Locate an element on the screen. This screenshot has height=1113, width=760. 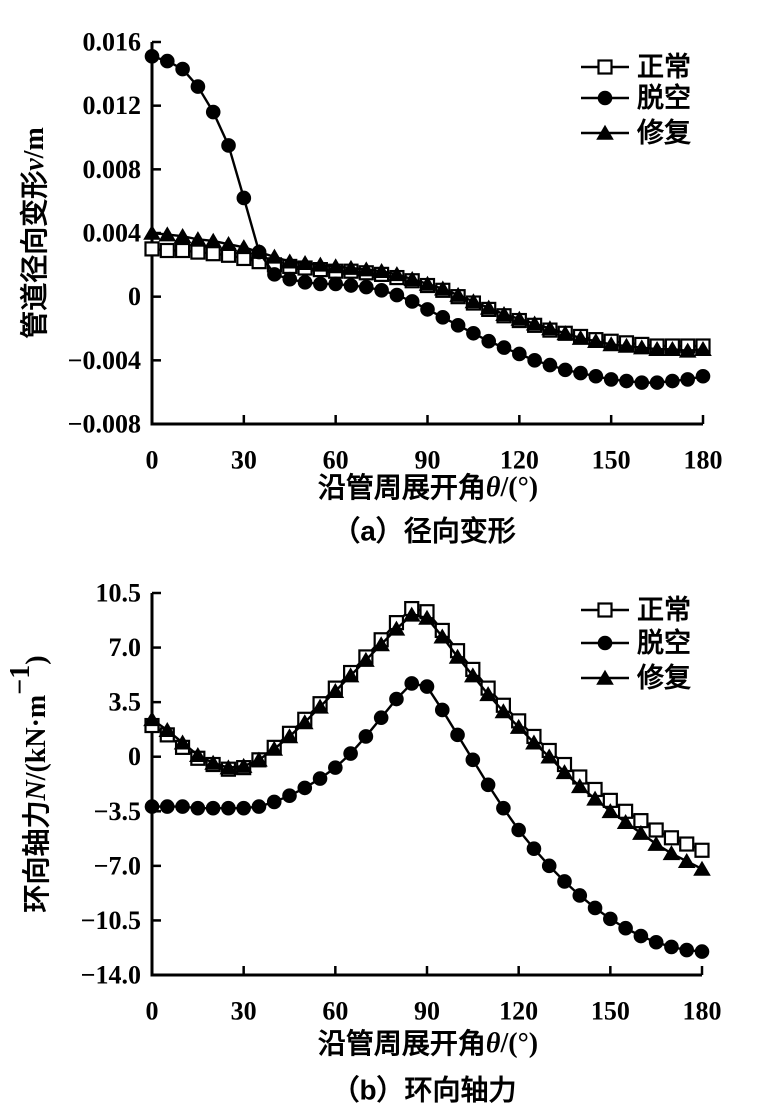
y-tick-label: −7.0 is located at coordinates (117, 865).